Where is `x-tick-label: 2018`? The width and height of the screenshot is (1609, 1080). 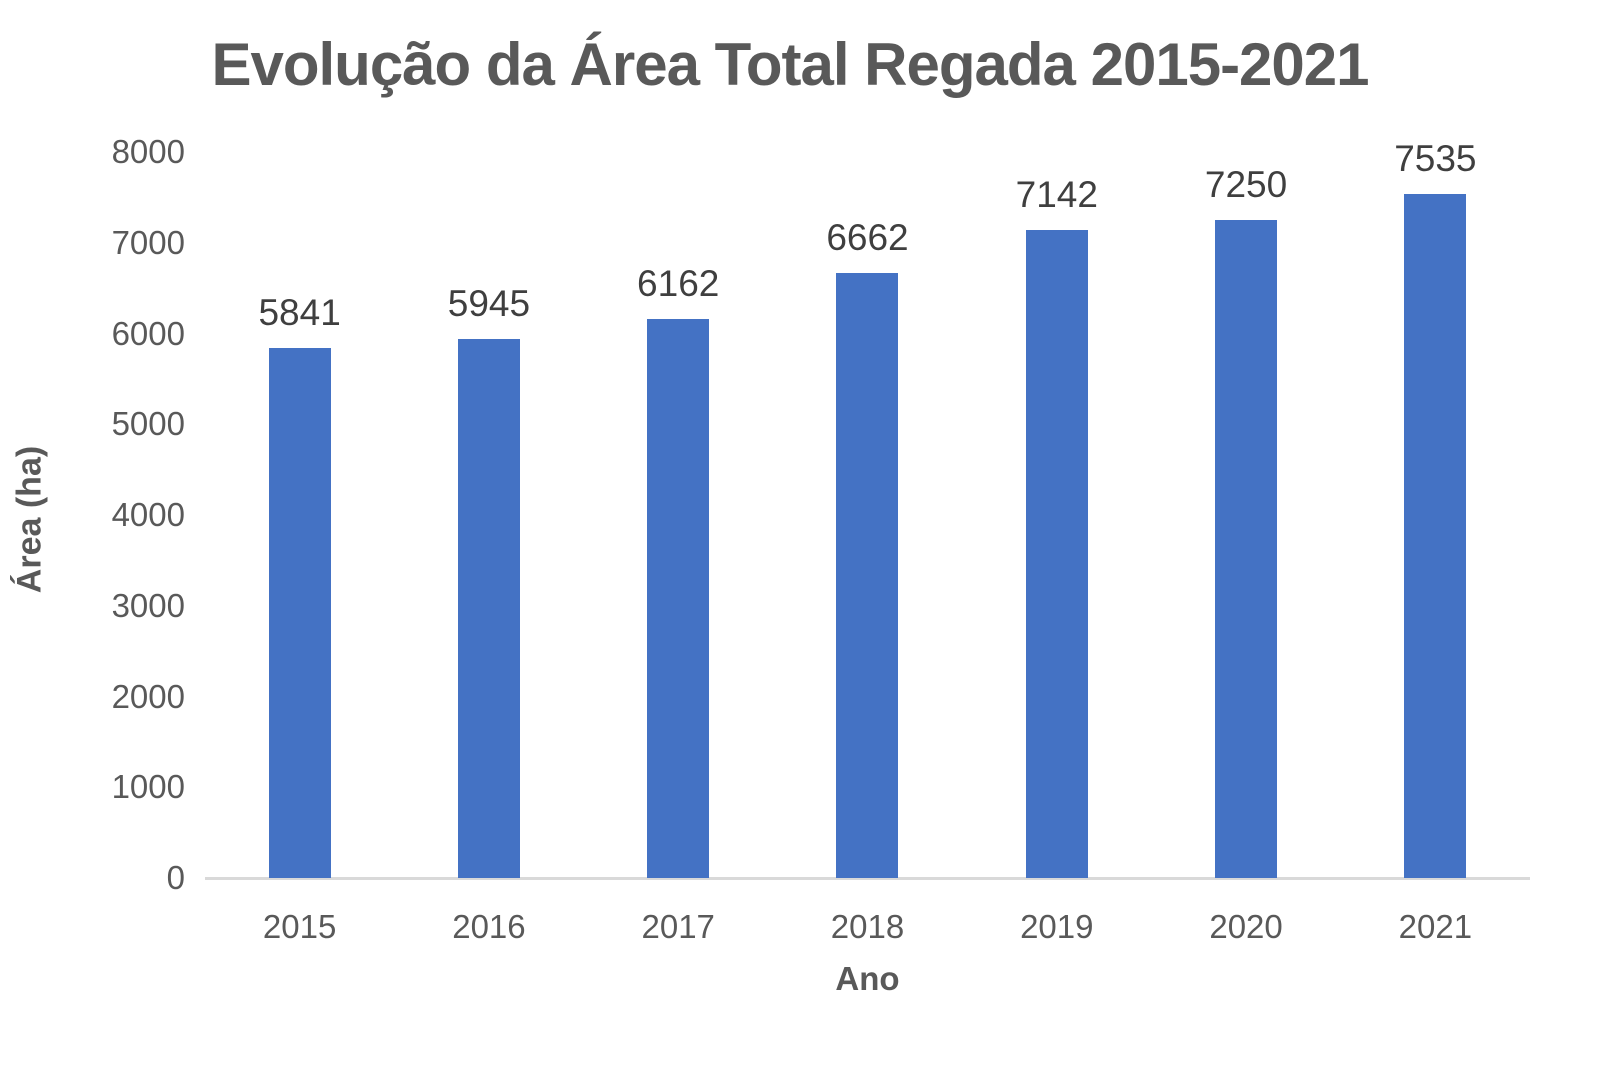
x-tick-label: 2018 is located at coordinates (867, 926).